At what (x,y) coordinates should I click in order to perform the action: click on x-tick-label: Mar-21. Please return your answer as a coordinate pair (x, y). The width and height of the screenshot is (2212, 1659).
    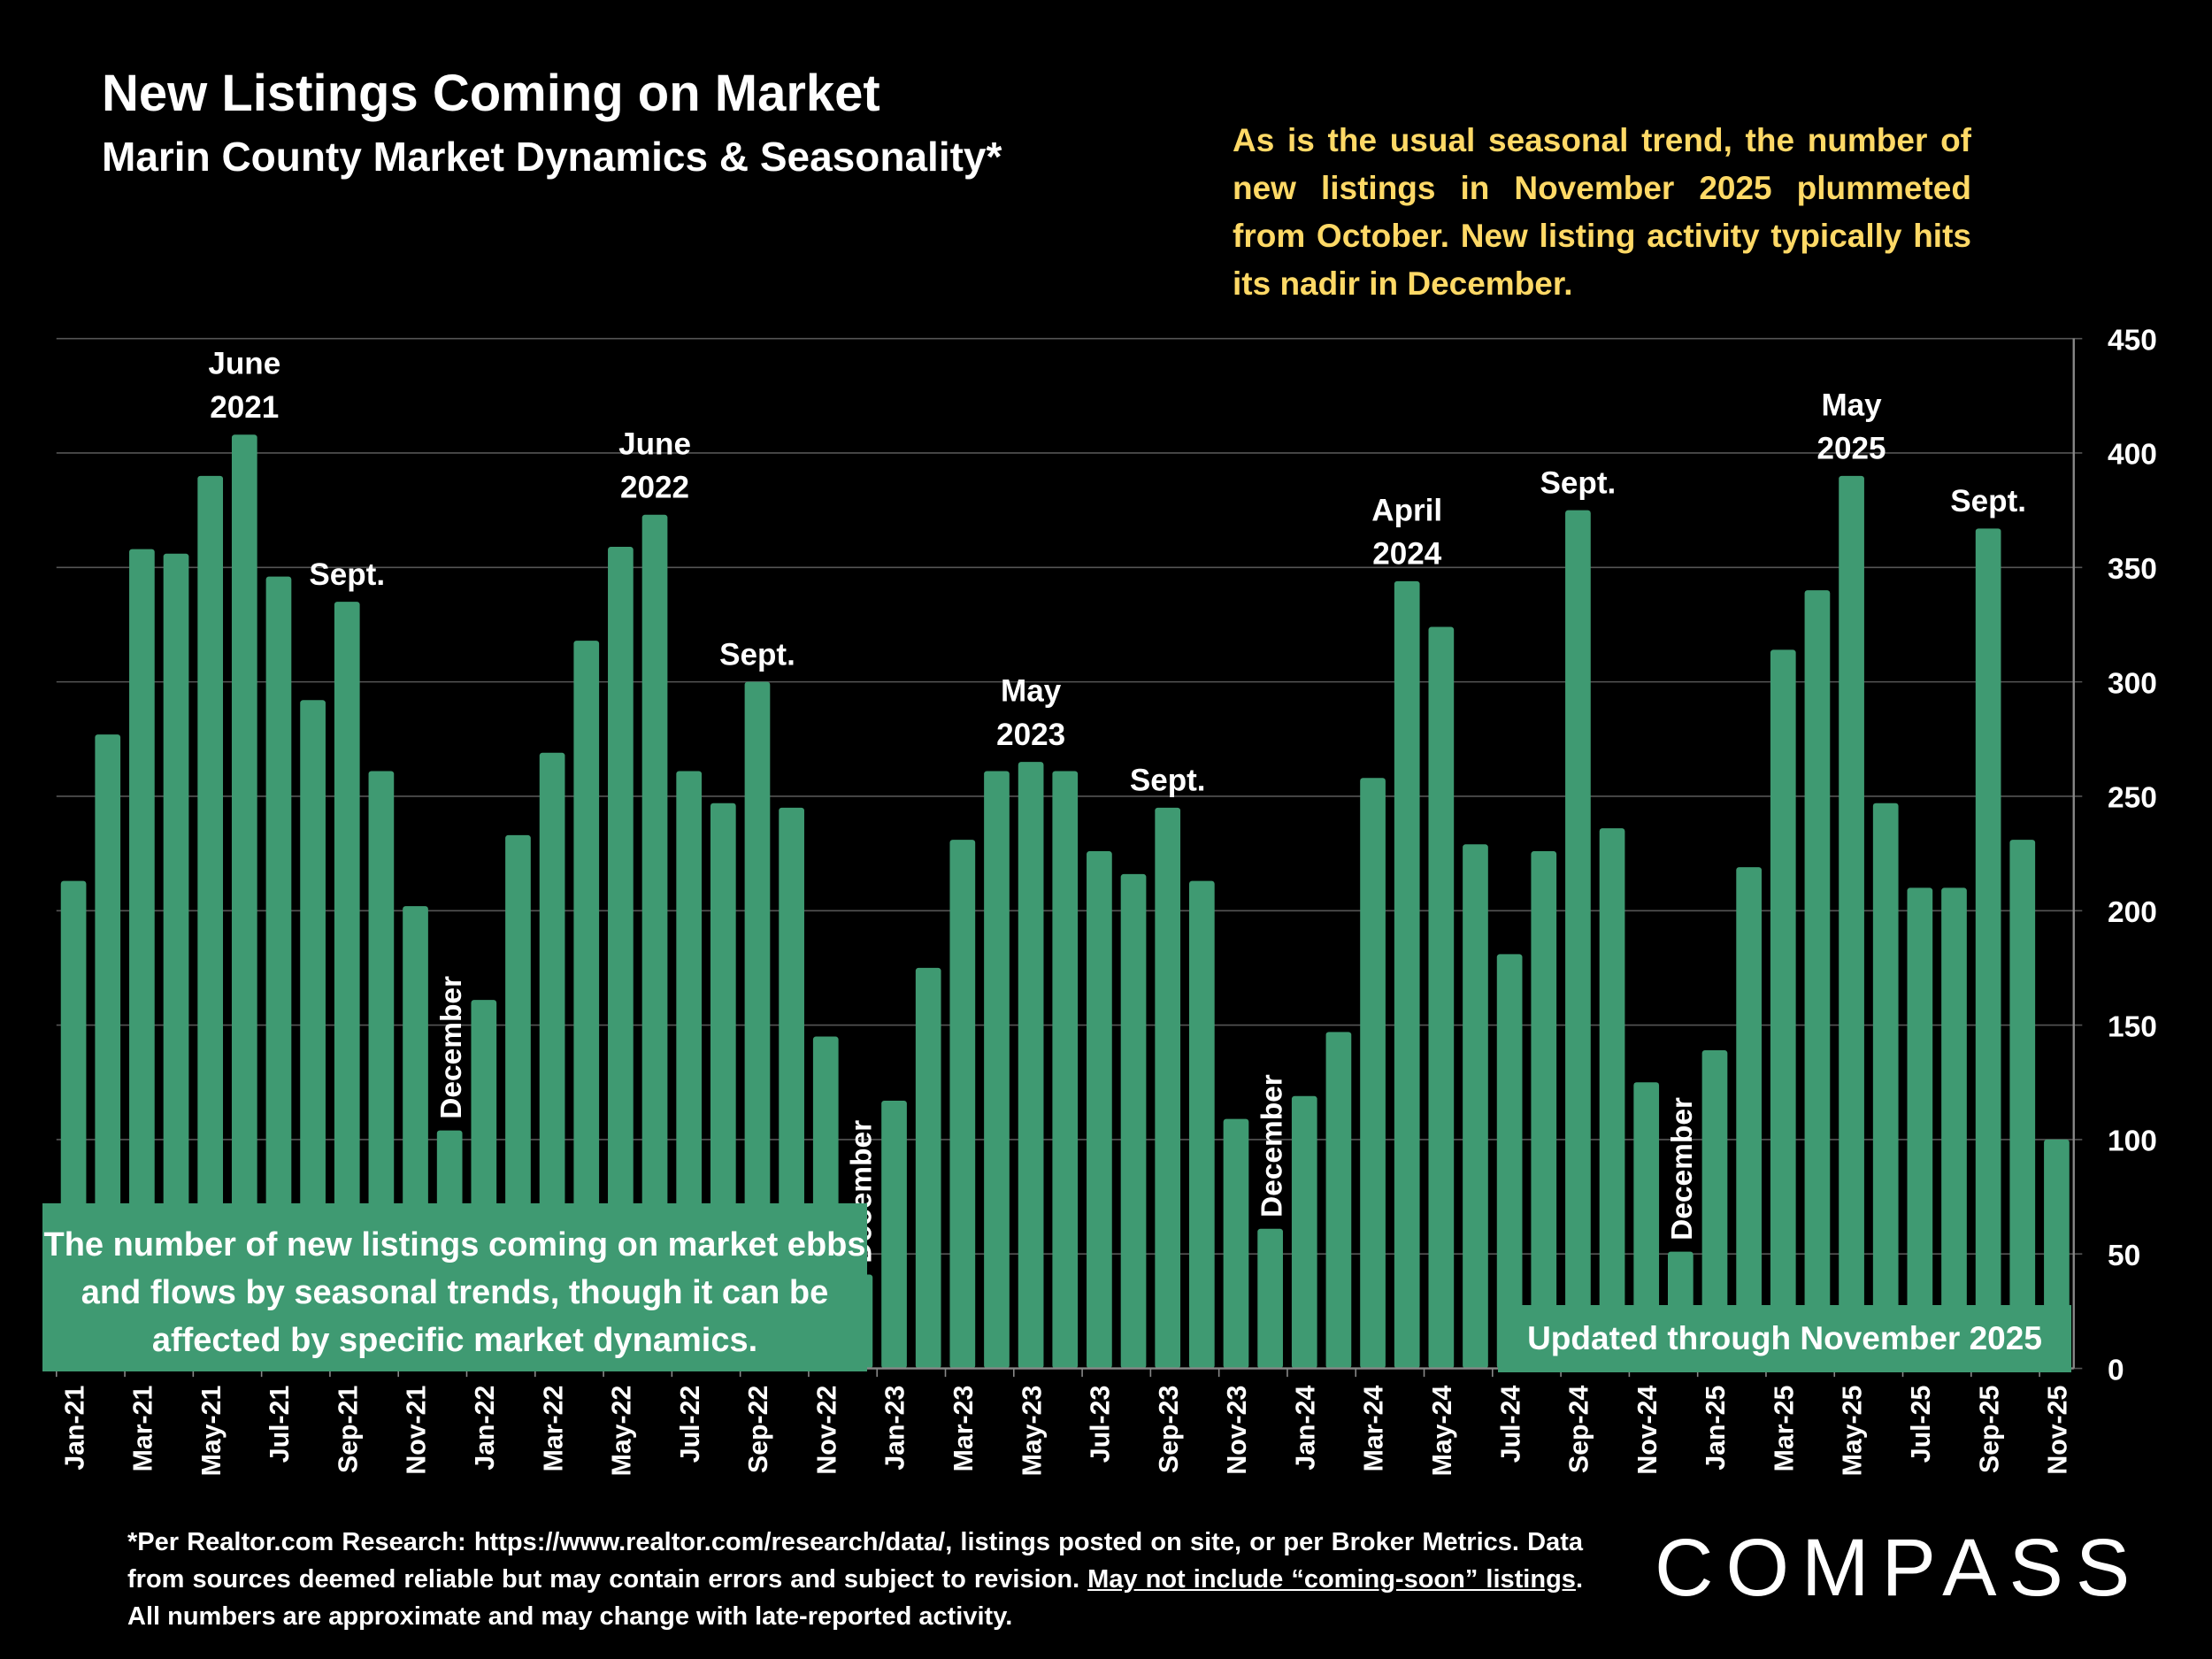
    Looking at the image, I should click on (143, 1429).